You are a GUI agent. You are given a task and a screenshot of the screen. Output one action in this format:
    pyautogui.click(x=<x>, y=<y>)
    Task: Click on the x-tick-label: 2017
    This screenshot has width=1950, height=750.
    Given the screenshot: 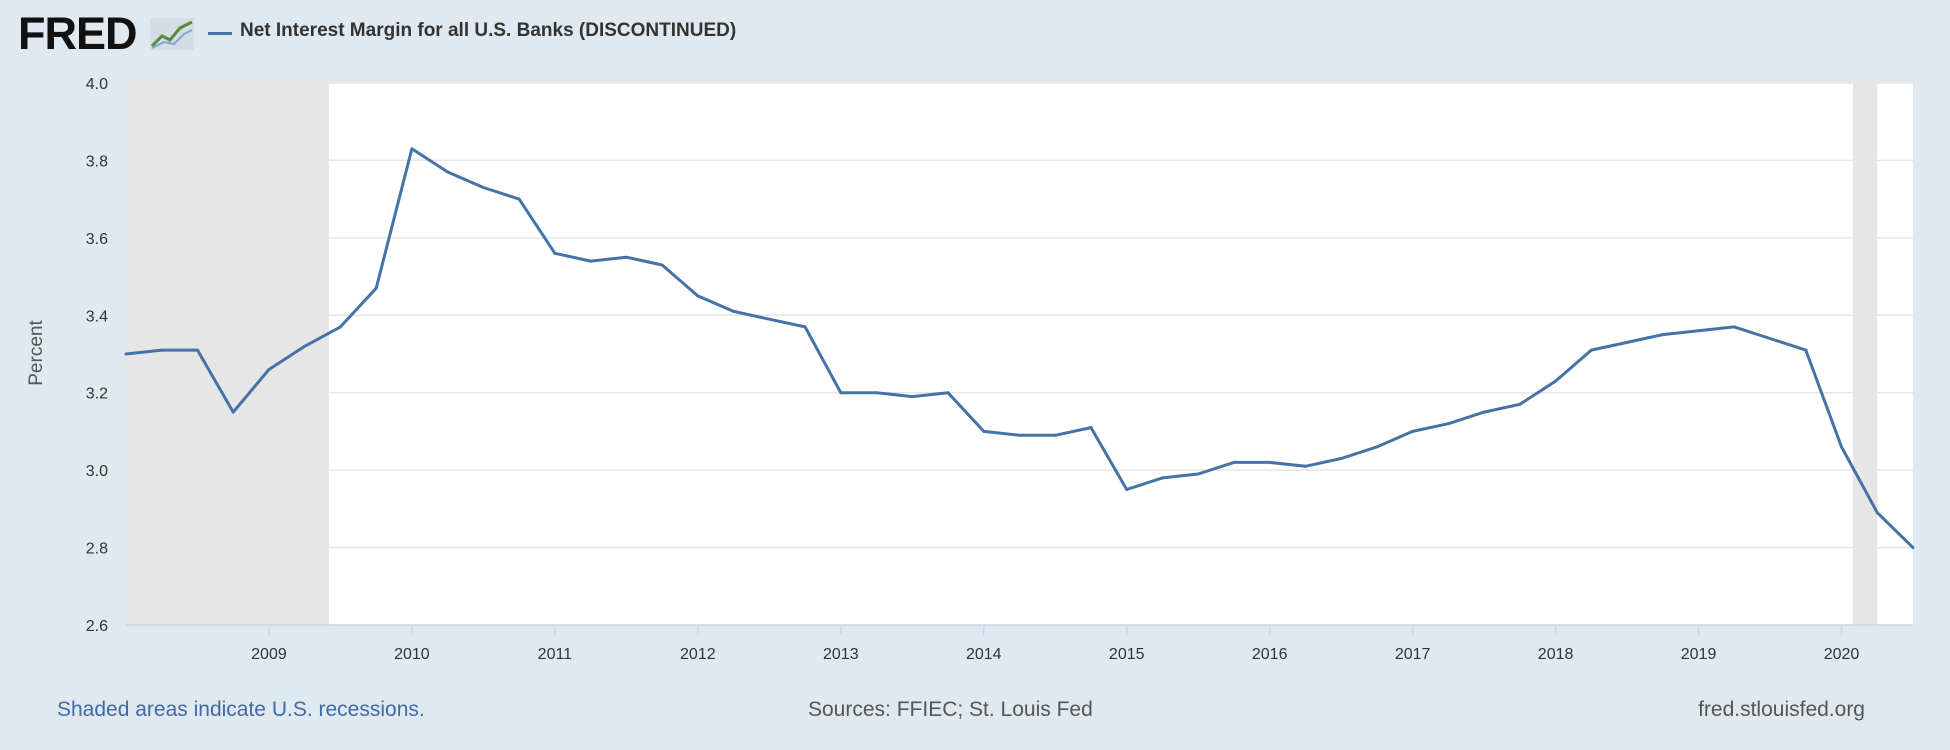 What is the action you would take?
    pyautogui.click(x=1413, y=654)
    